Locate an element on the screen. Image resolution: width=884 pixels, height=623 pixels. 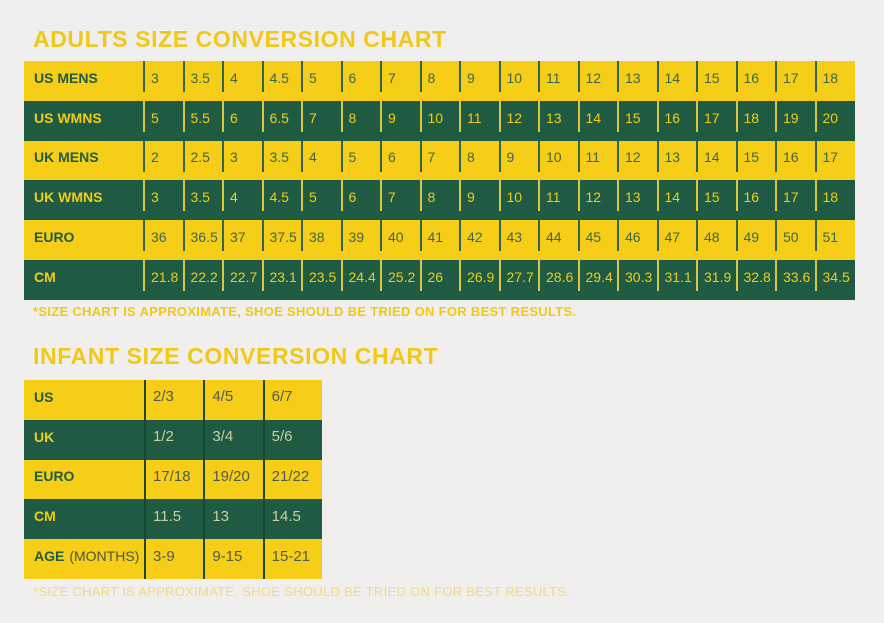
size-value-cell: 19 is located at coordinates (795, 120).